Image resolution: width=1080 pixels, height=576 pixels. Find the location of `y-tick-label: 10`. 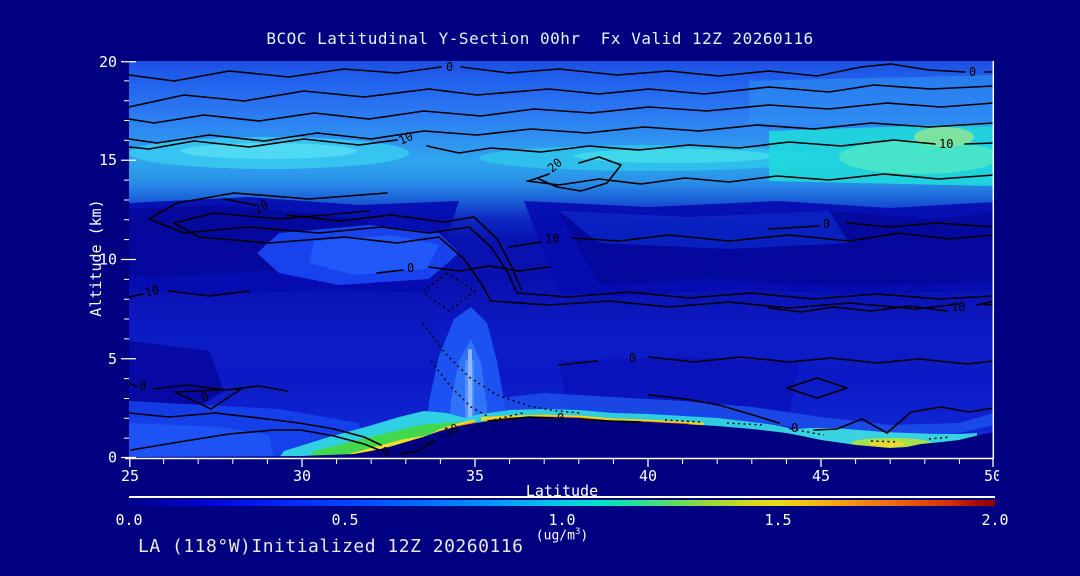

y-tick-label: 10 is located at coordinates (108, 260).